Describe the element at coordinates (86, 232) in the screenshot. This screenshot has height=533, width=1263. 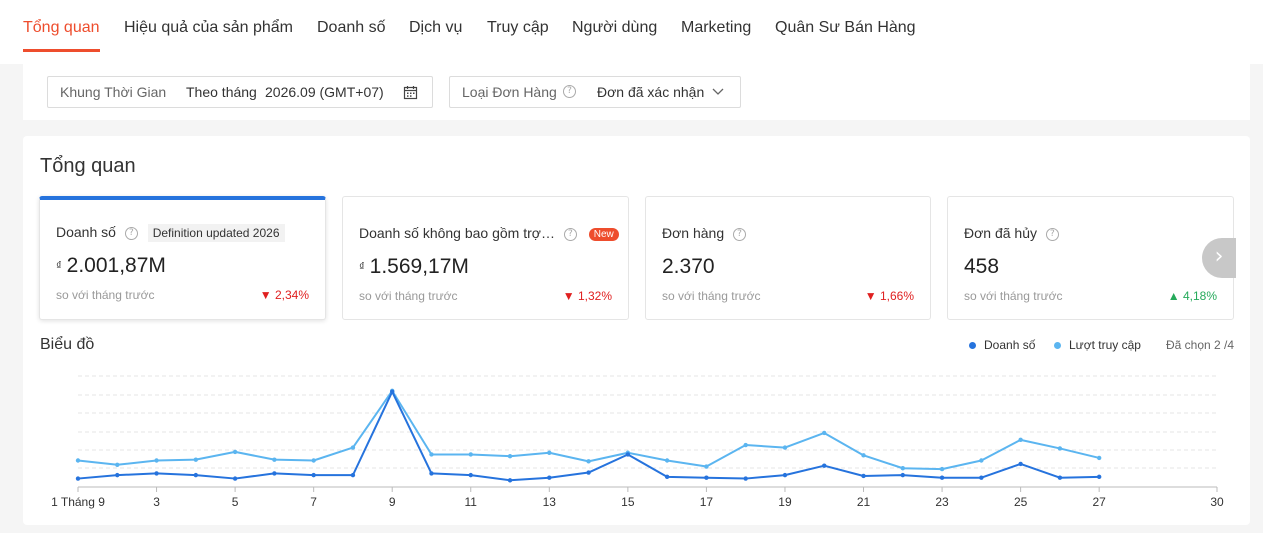
I see `kpi-title: Doanh số` at that location.